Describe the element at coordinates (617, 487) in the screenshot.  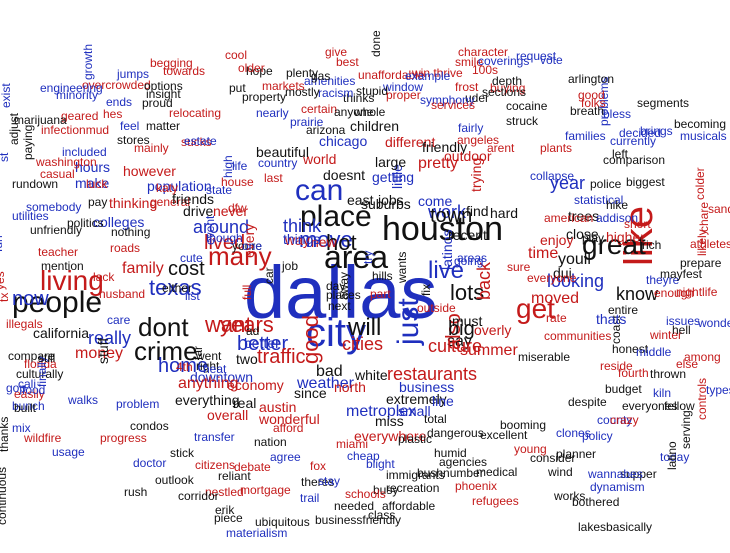
I see `word-dynamism: dynamism` at that location.